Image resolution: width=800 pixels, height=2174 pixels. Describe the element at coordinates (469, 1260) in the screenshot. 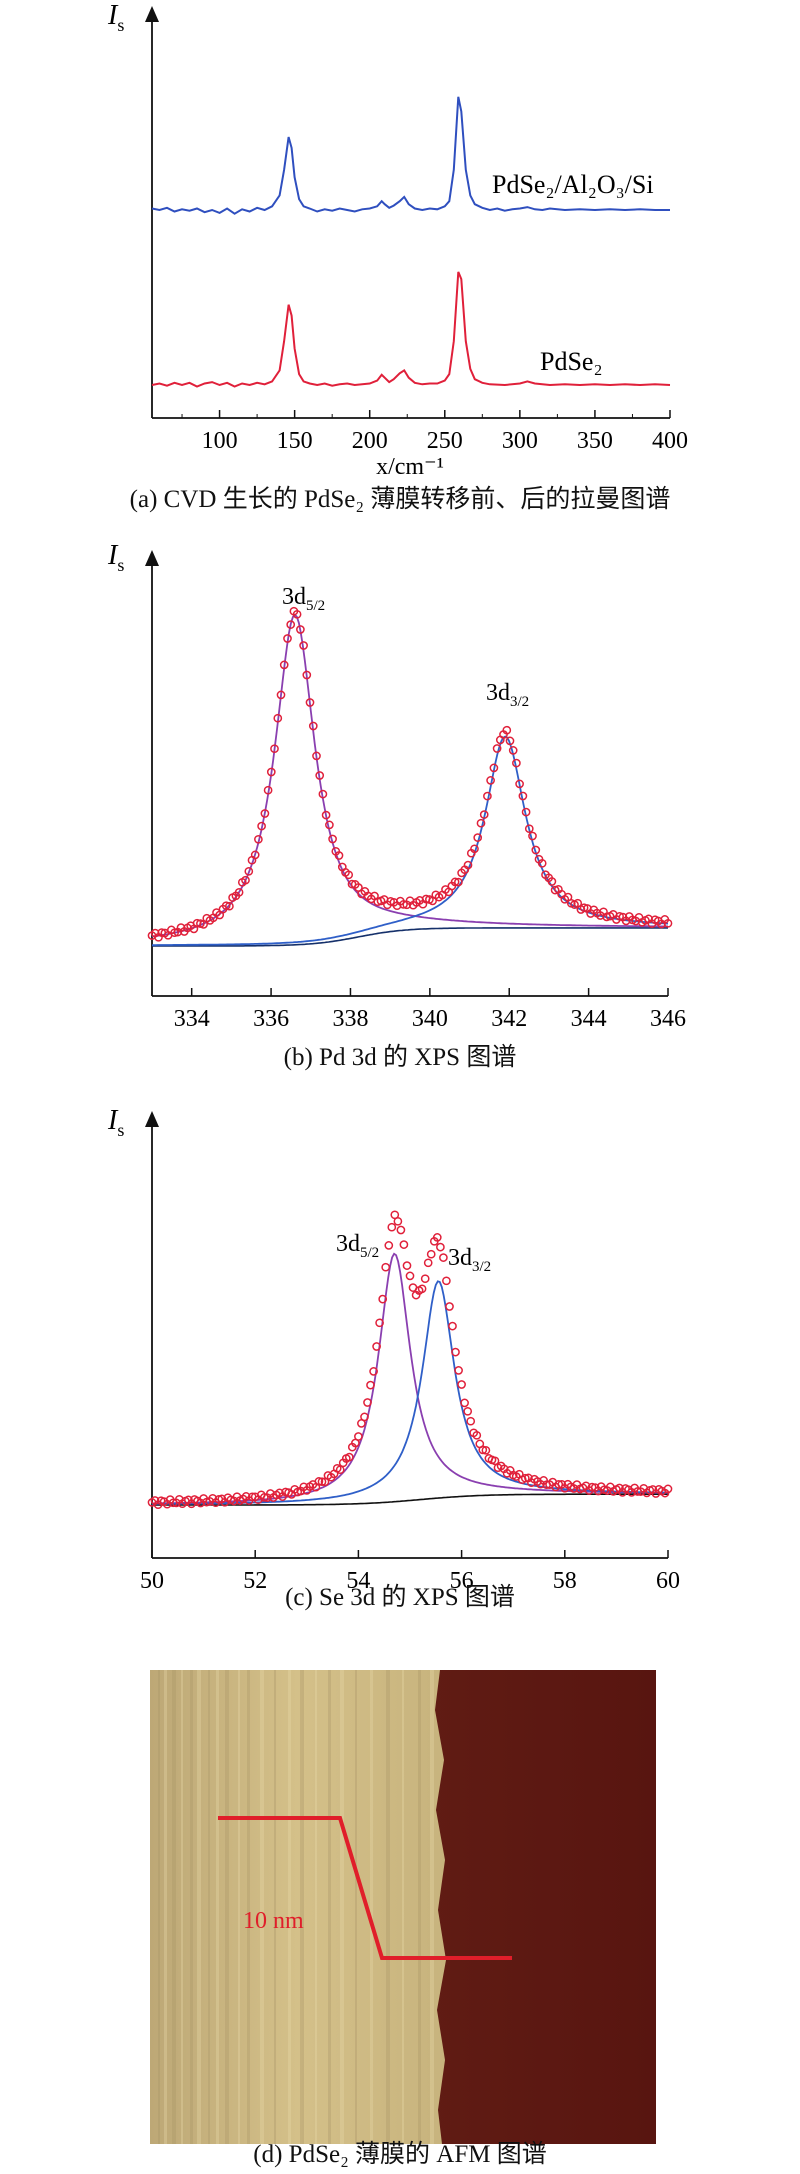

I see `peak-label-3-2: 3d3/2` at that location.